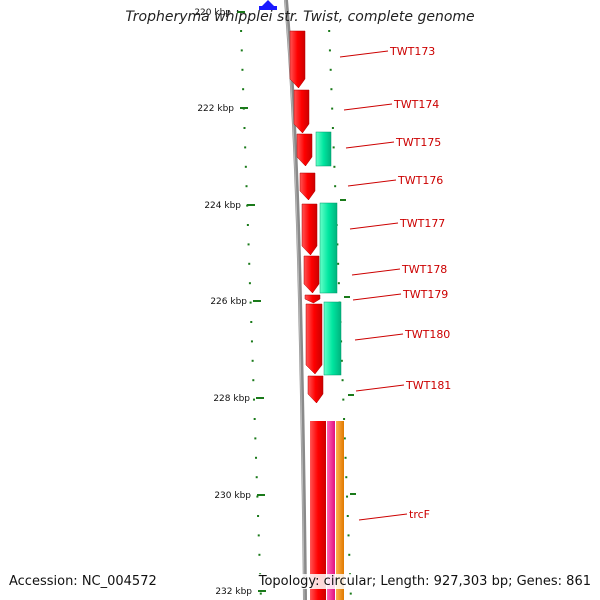  Describe the element at coordinates (215, 109) in the screenshot. I see `tick-label: 222 kbp` at that location.